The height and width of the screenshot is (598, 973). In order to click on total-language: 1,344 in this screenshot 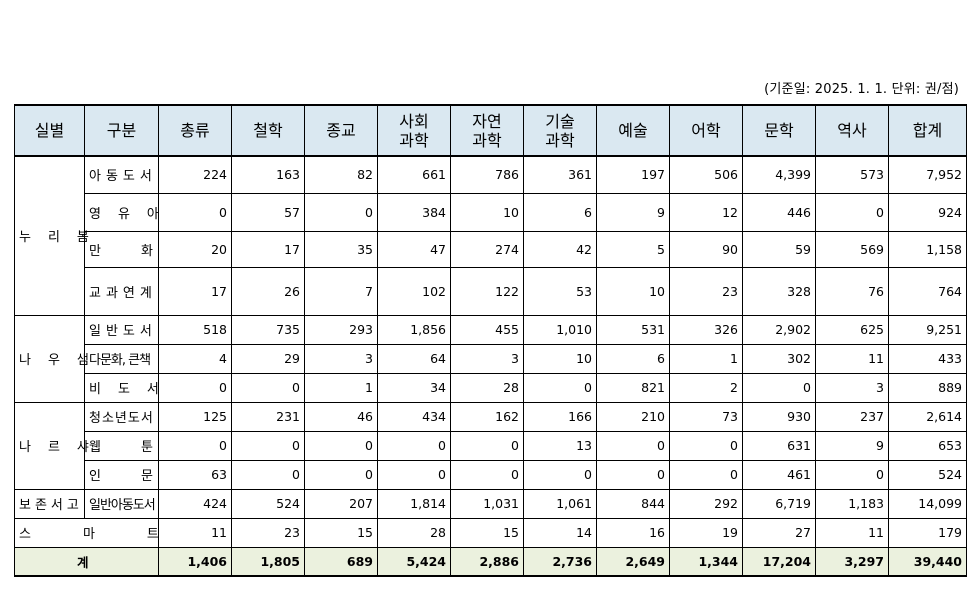, I will do `click(706, 561)`.